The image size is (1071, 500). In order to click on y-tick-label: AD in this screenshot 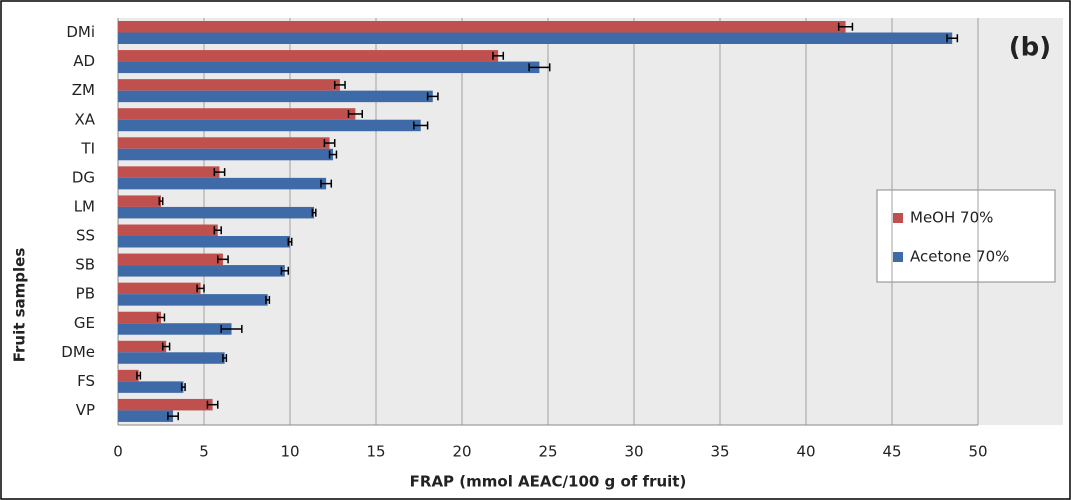, I will do `click(84, 61)`.